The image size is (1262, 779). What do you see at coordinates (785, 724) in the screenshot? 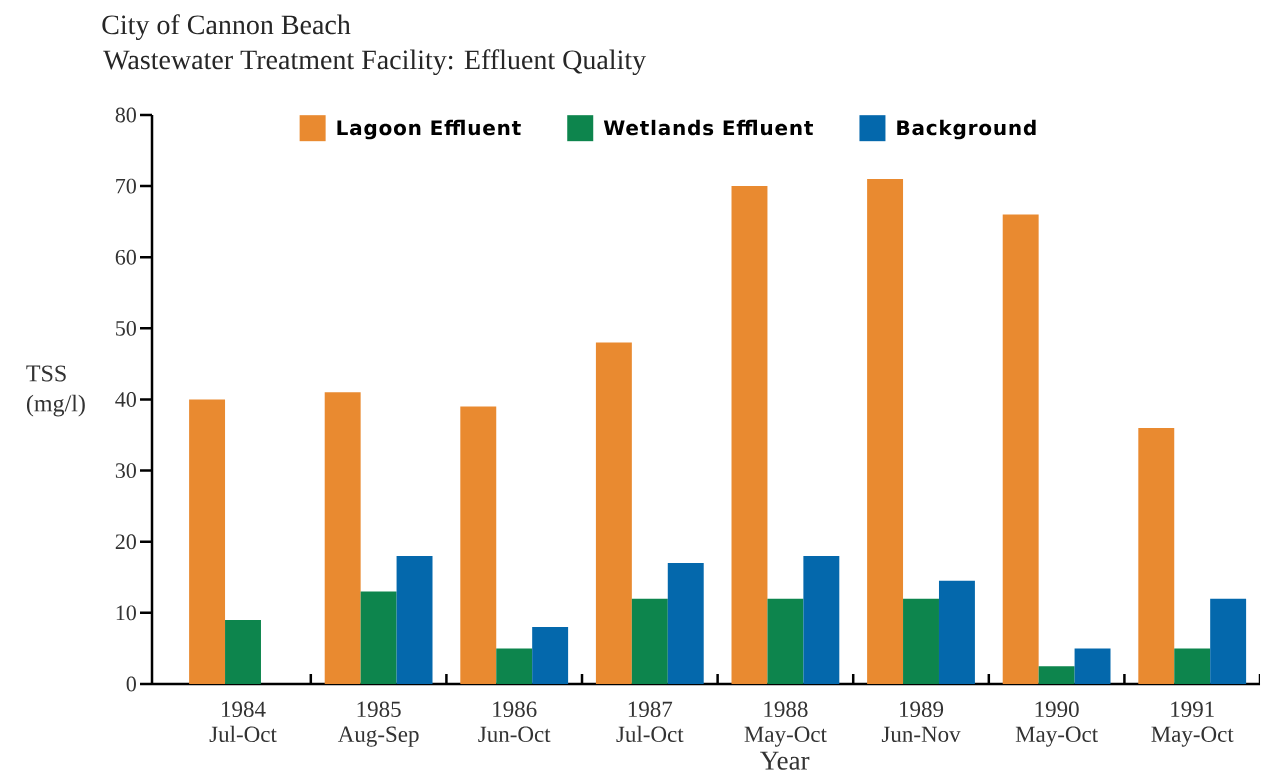
I see `x-tick-label: 1988 May-Oct` at bounding box center [785, 724].